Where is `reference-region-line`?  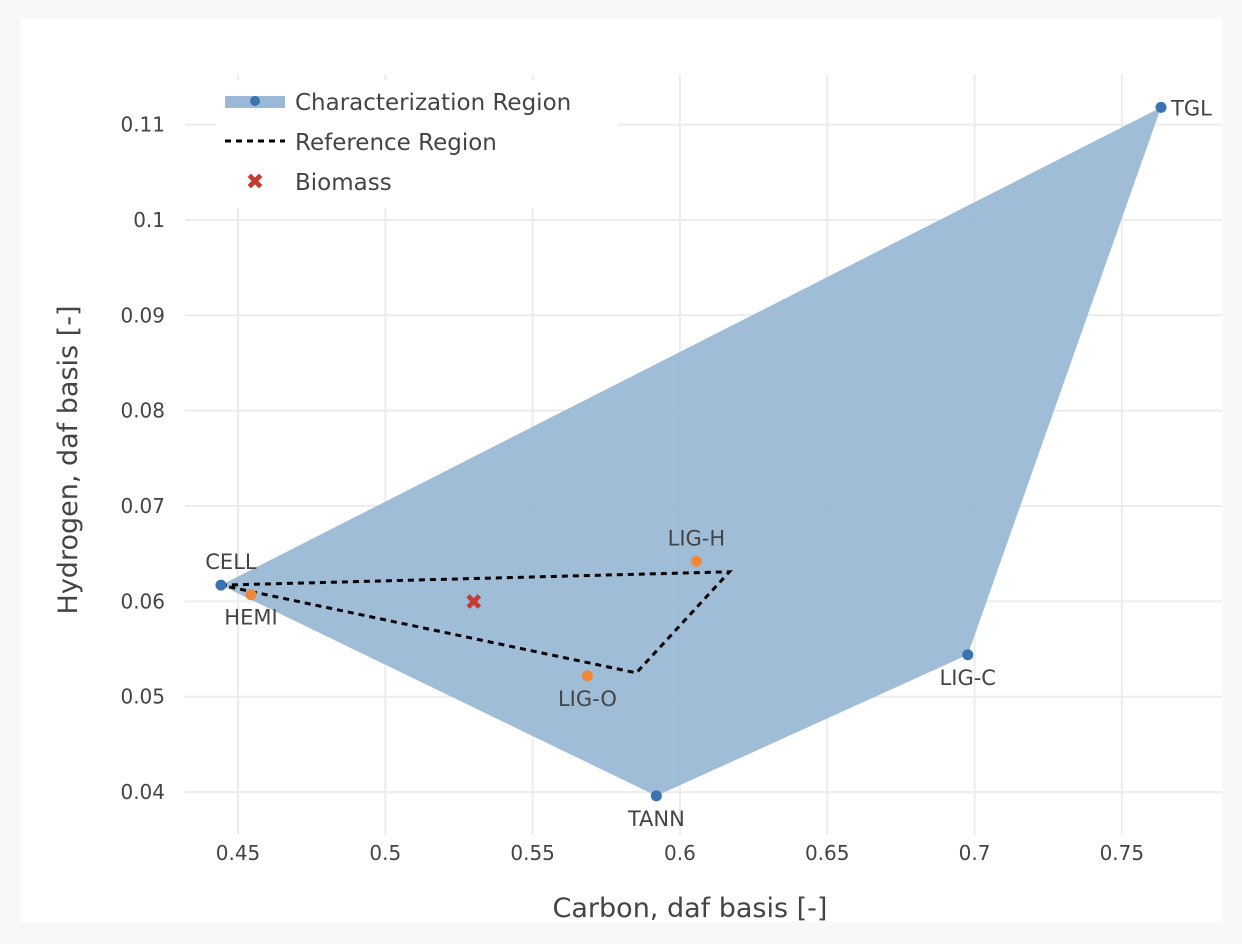 reference-region-line is located at coordinates (476, 622).